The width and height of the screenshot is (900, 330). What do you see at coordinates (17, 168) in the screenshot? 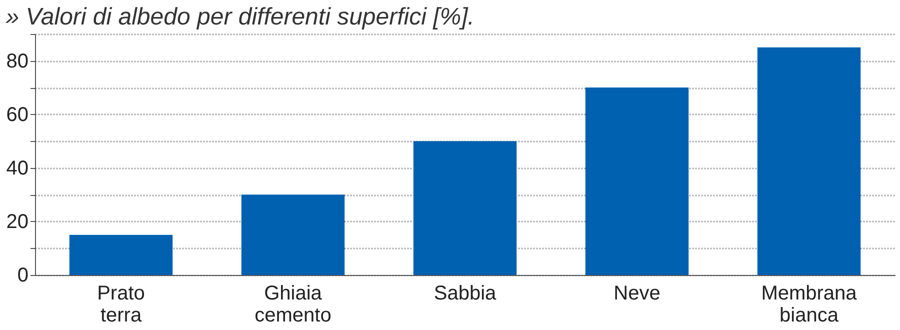
I see `y-tick-label: 40` at bounding box center [17, 168].